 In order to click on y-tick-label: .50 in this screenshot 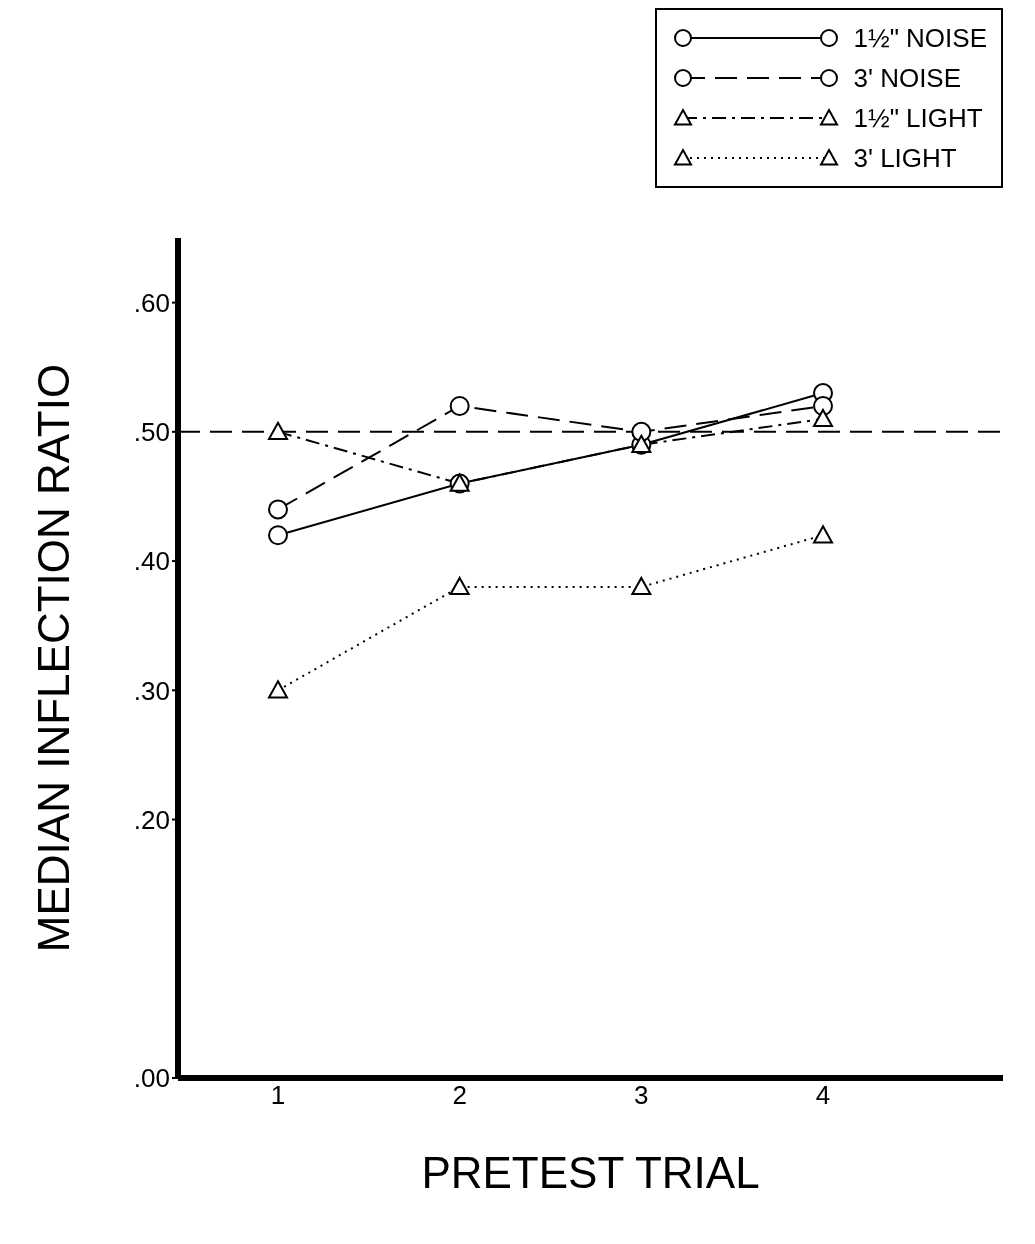, I will do `click(151, 432)`.